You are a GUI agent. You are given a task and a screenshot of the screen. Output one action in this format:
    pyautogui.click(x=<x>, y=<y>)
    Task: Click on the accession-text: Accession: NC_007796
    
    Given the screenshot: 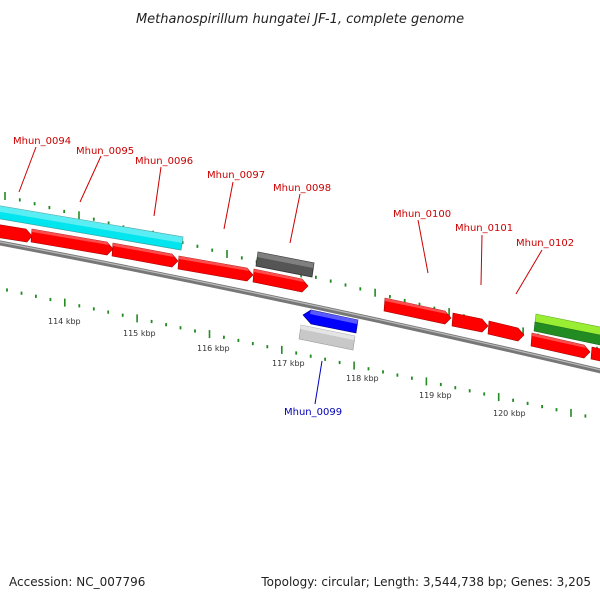 What is the action you would take?
    pyautogui.click(x=77, y=582)
    